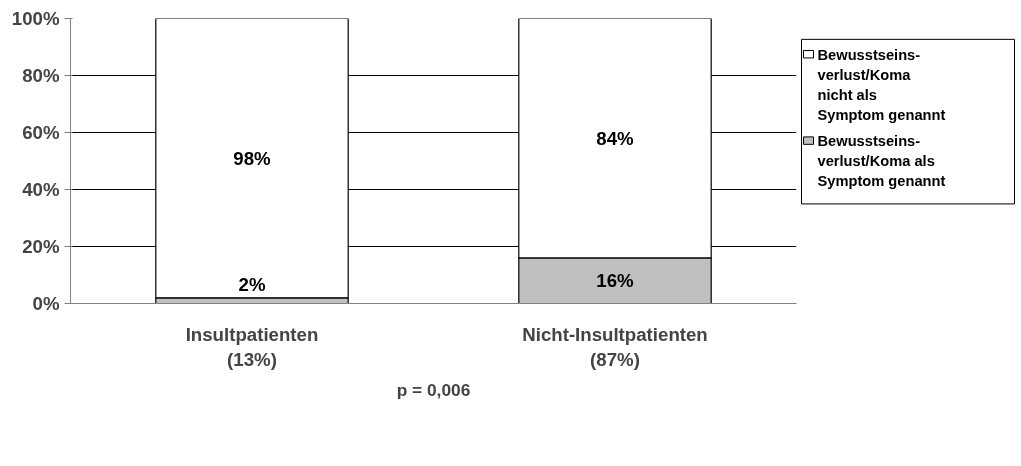  What do you see at coordinates (41, 75) in the screenshot?
I see `y-tick-label: 80%` at bounding box center [41, 75].